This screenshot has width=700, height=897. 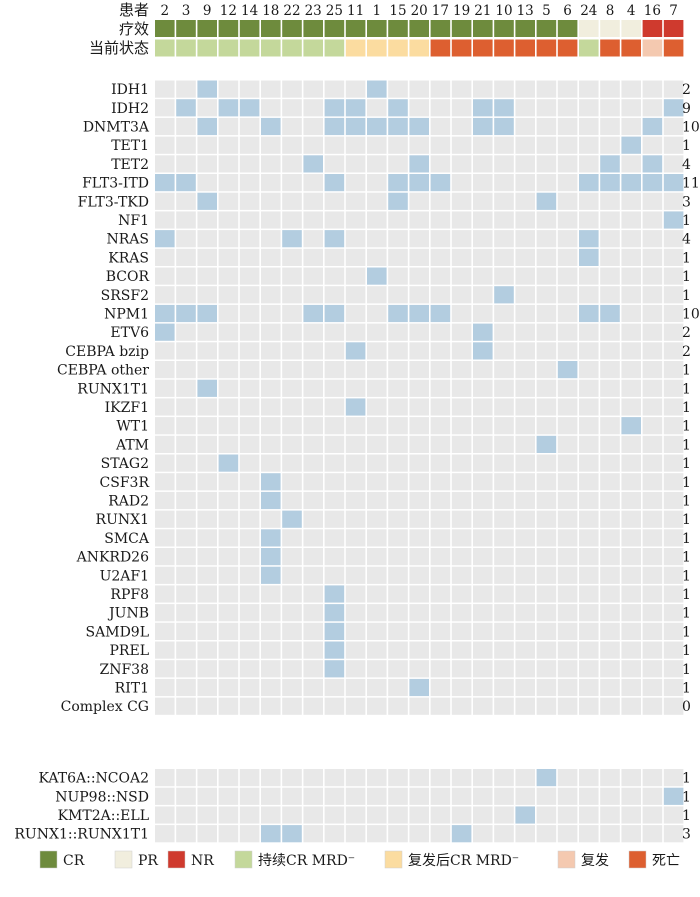 What do you see at coordinates (440, 48) in the screenshot?
I see `status-cell` at bounding box center [440, 48].